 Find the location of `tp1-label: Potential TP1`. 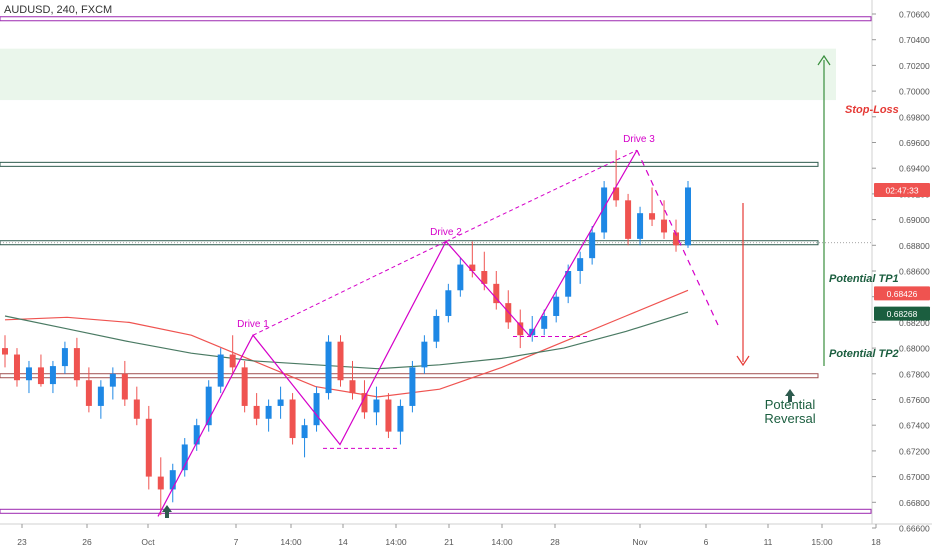

tp1-label: Potential TP1 is located at coordinates (864, 279).